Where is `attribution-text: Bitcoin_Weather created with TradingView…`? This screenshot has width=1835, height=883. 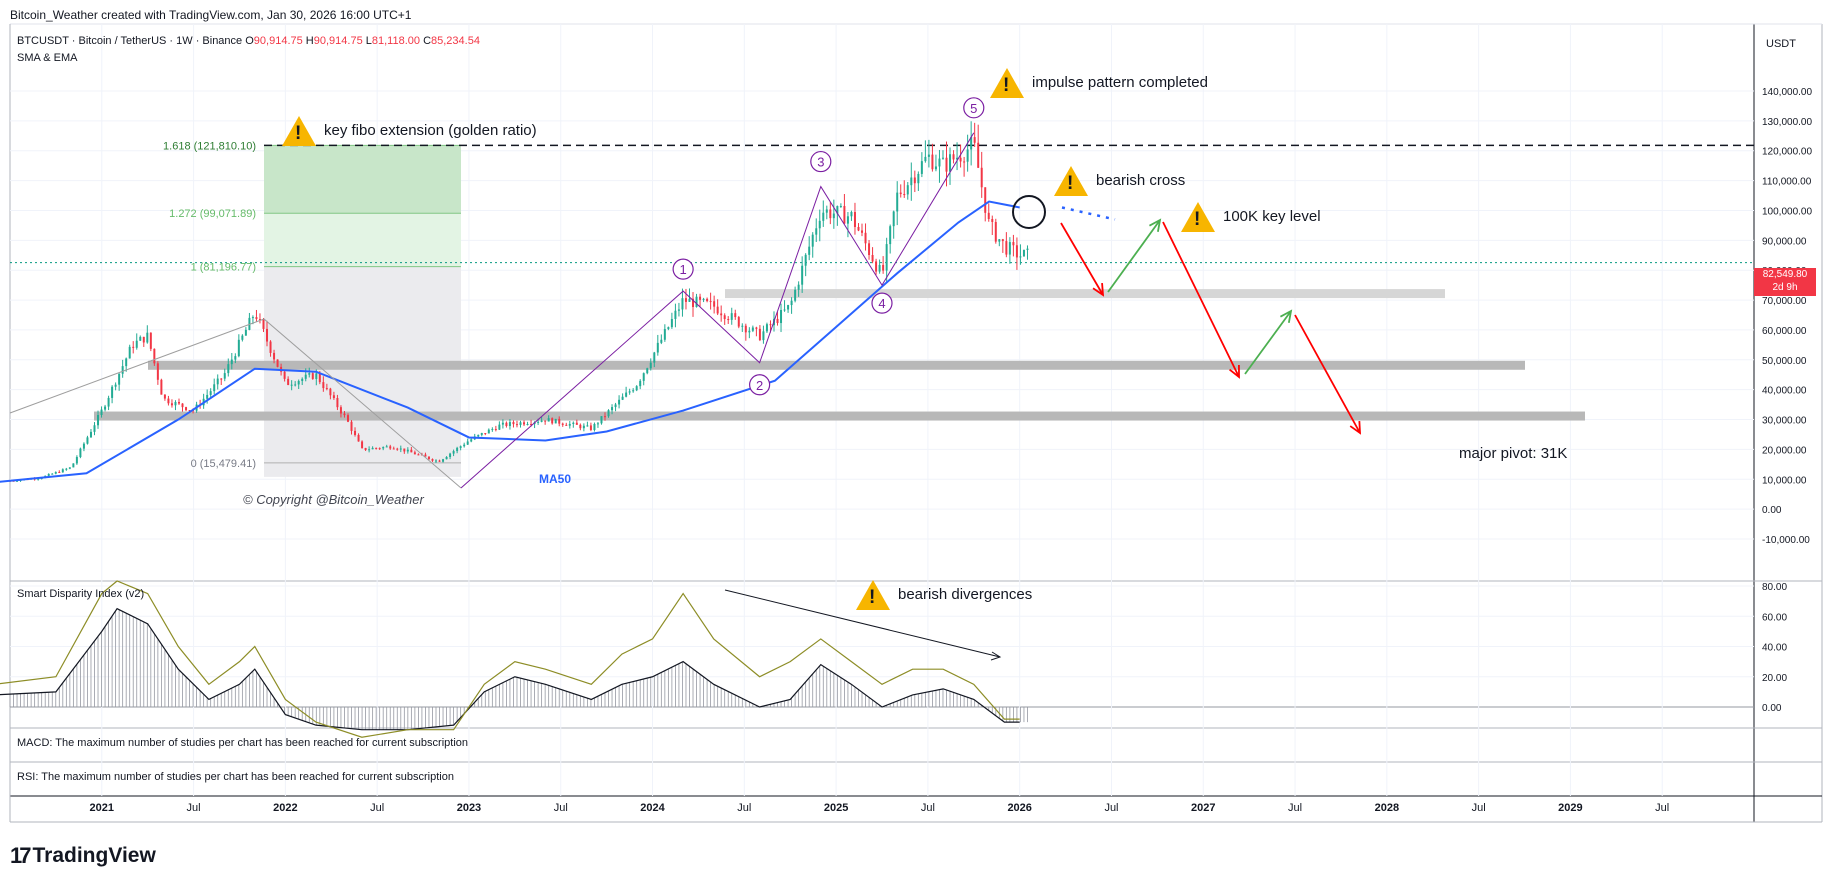
attribution-text: Bitcoin_Weather created with TradingView… is located at coordinates (211, 15).